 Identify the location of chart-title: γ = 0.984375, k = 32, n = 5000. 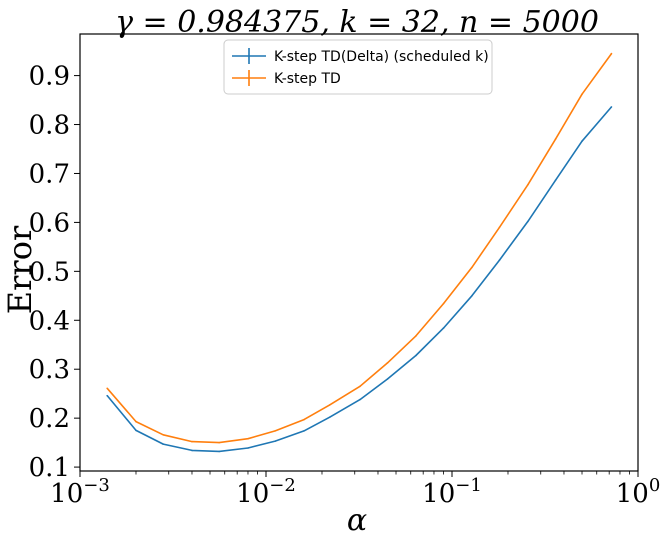
(357, 22).